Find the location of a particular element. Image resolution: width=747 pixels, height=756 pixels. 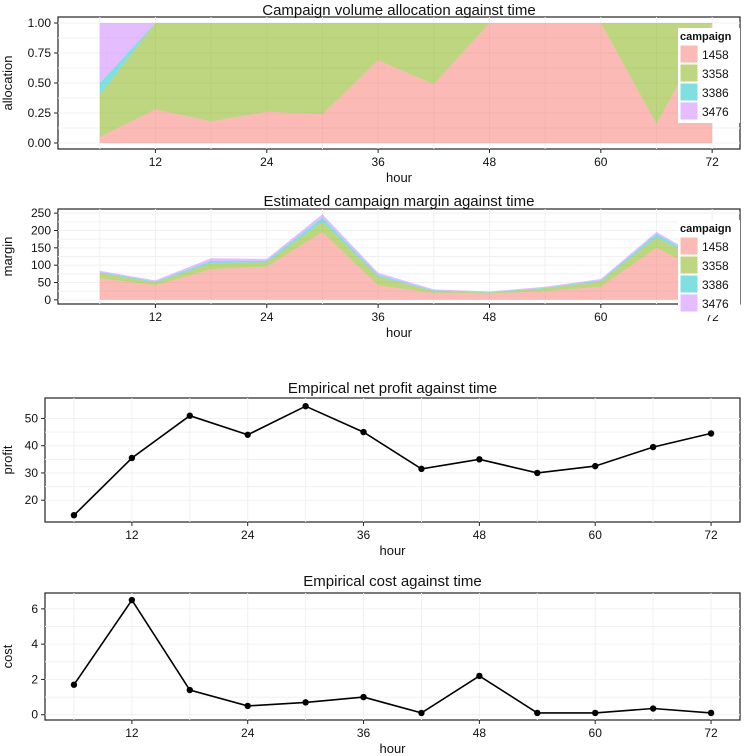

y-tick-label: 250 is located at coordinates (41, 213).